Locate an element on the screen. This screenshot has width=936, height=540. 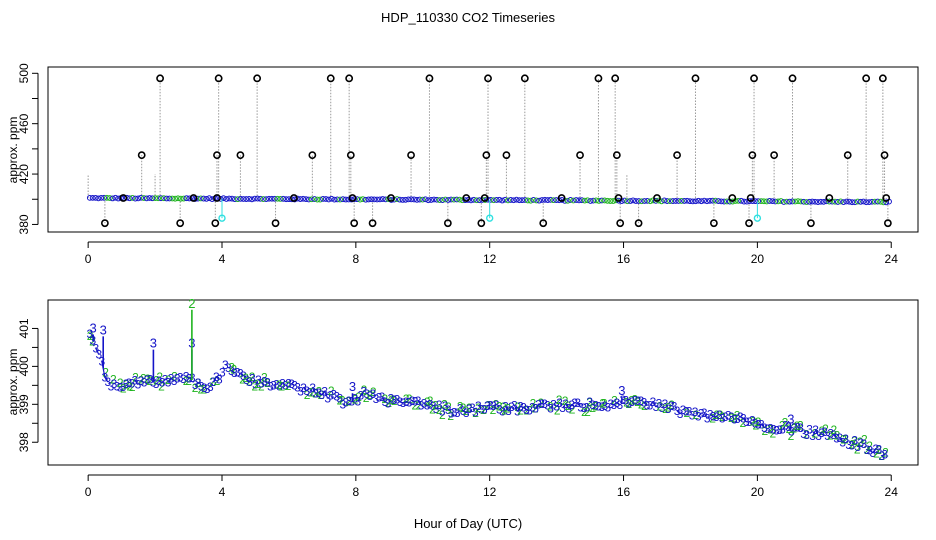
spike-marker: 2 is located at coordinates (191, 303).